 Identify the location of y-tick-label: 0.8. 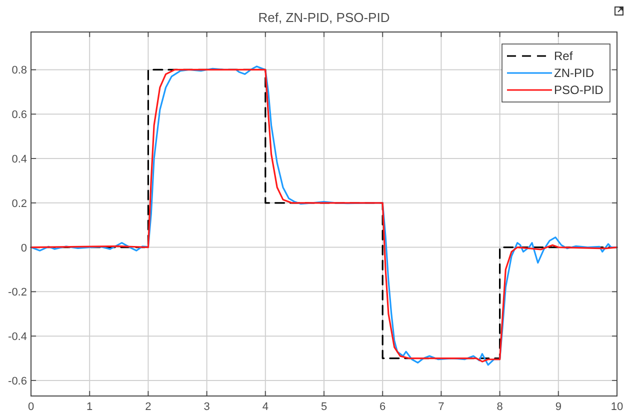
(19, 70).